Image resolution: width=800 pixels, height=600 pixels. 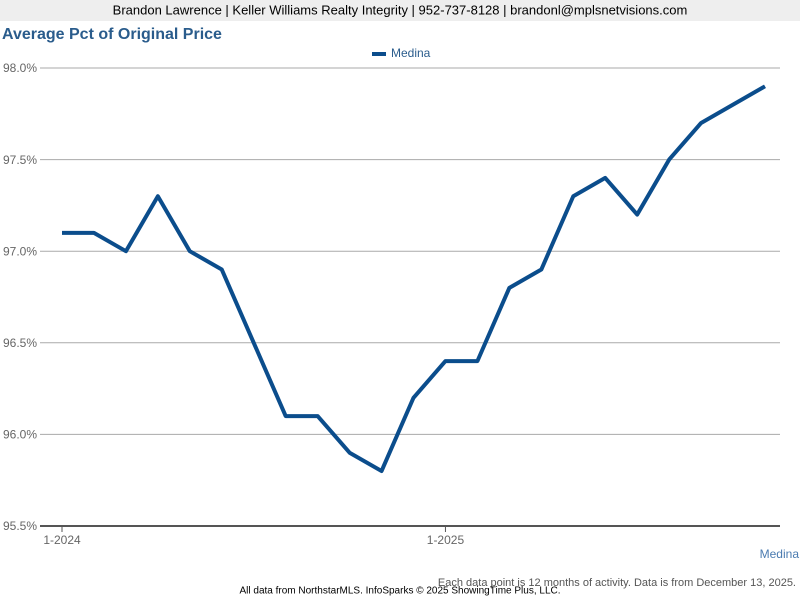 What do you see at coordinates (20, 68) in the screenshot?
I see `y-tick-label: 98.0%` at bounding box center [20, 68].